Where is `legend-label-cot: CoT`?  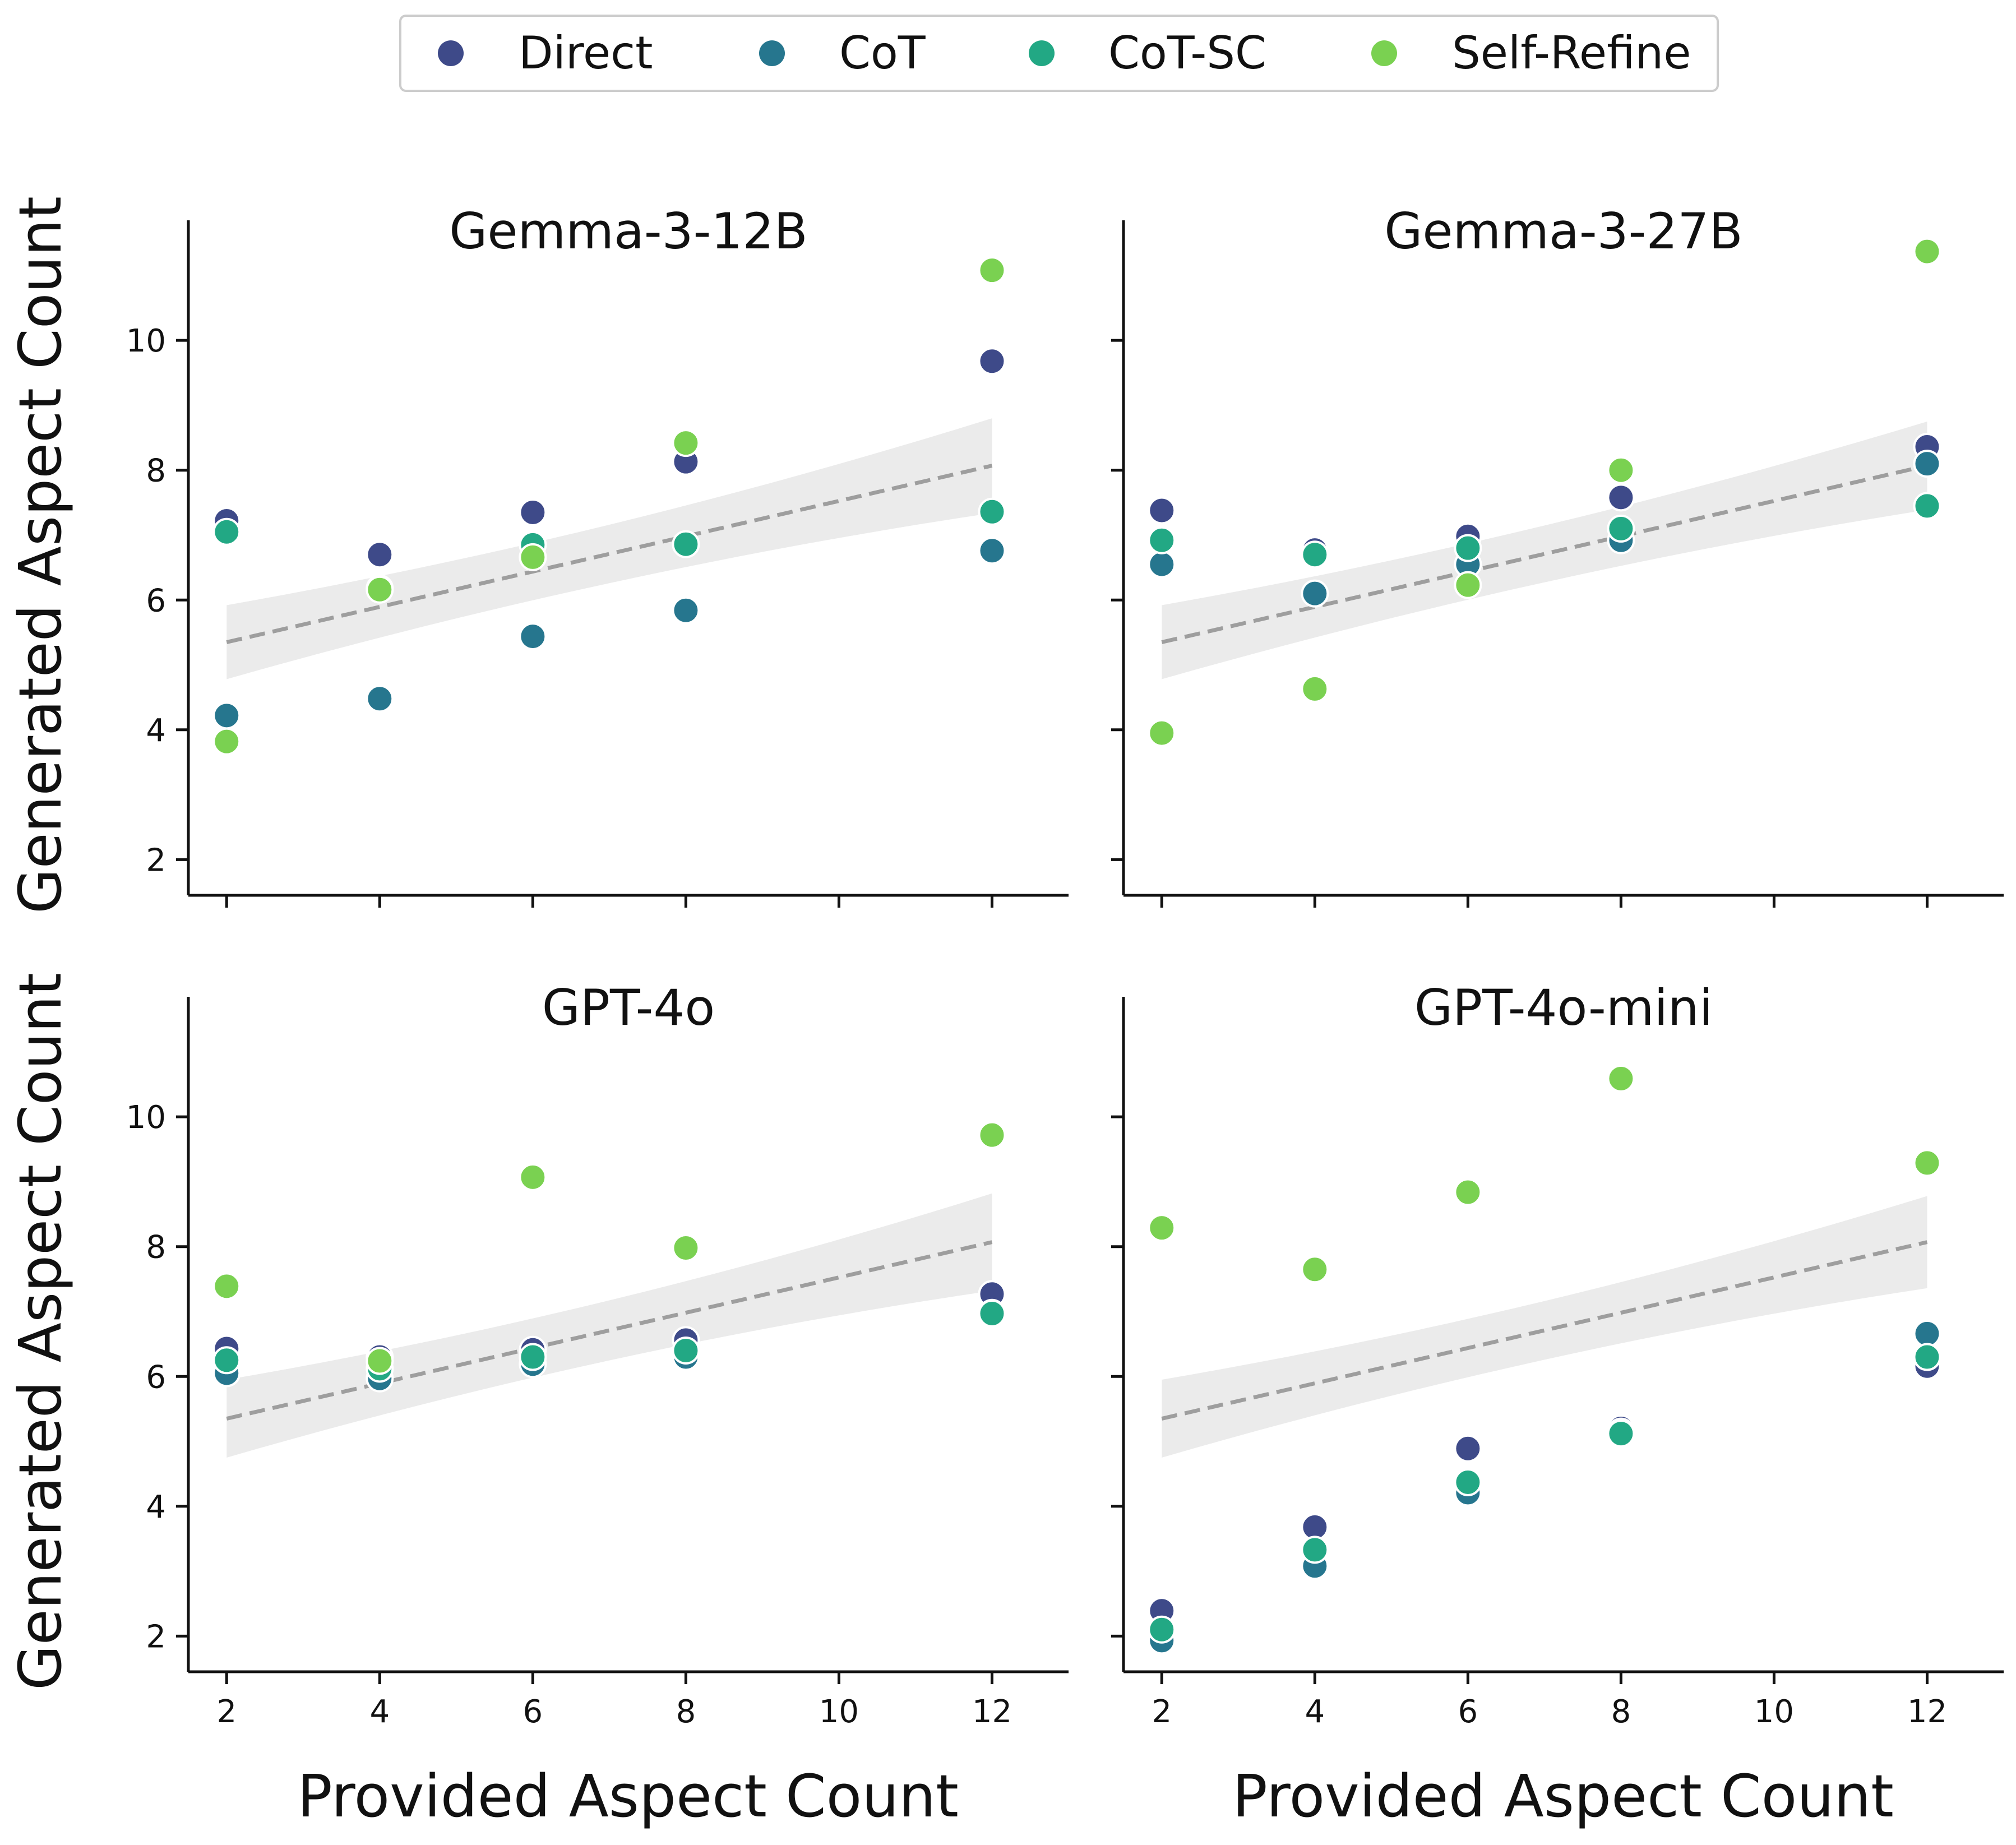
legend-label-cot: CoT is located at coordinates (883, 53).